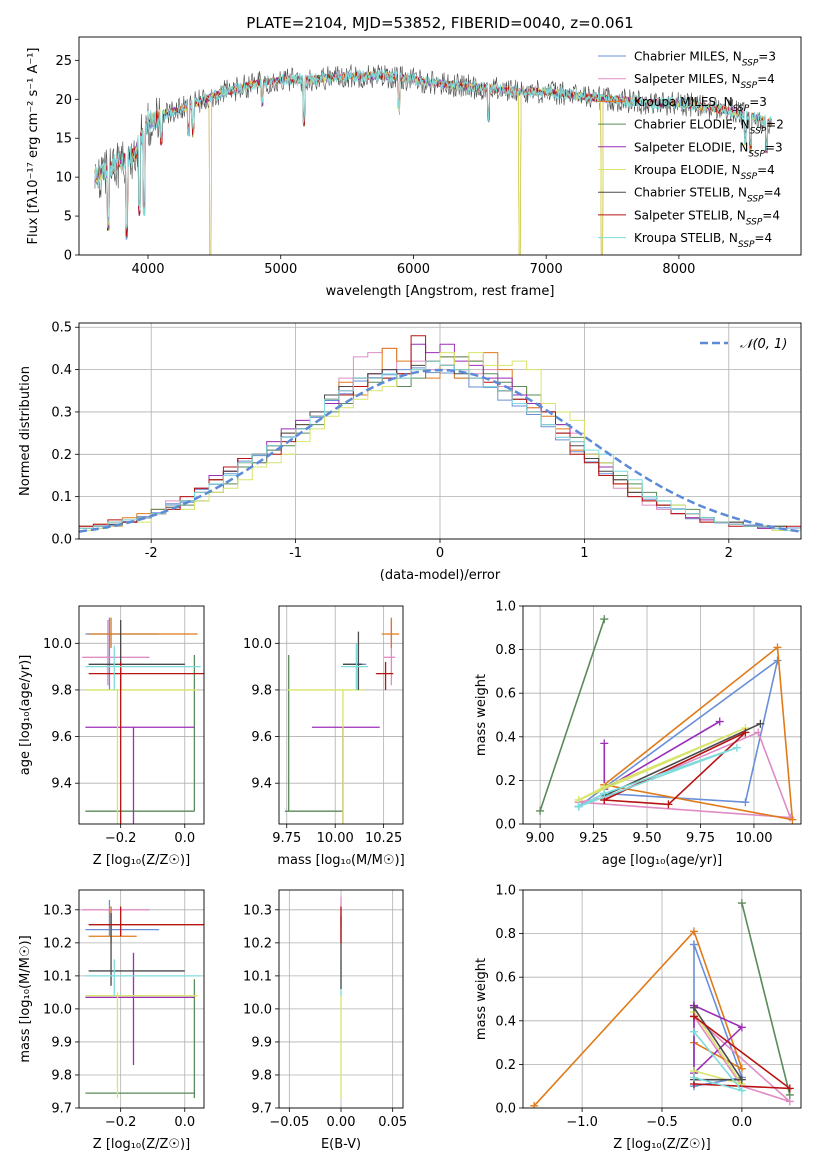  What do you see at coordinates (61, 737) in the screenshot?
I see `y-tick-label: 9.6` at bounding box center [61, 737].